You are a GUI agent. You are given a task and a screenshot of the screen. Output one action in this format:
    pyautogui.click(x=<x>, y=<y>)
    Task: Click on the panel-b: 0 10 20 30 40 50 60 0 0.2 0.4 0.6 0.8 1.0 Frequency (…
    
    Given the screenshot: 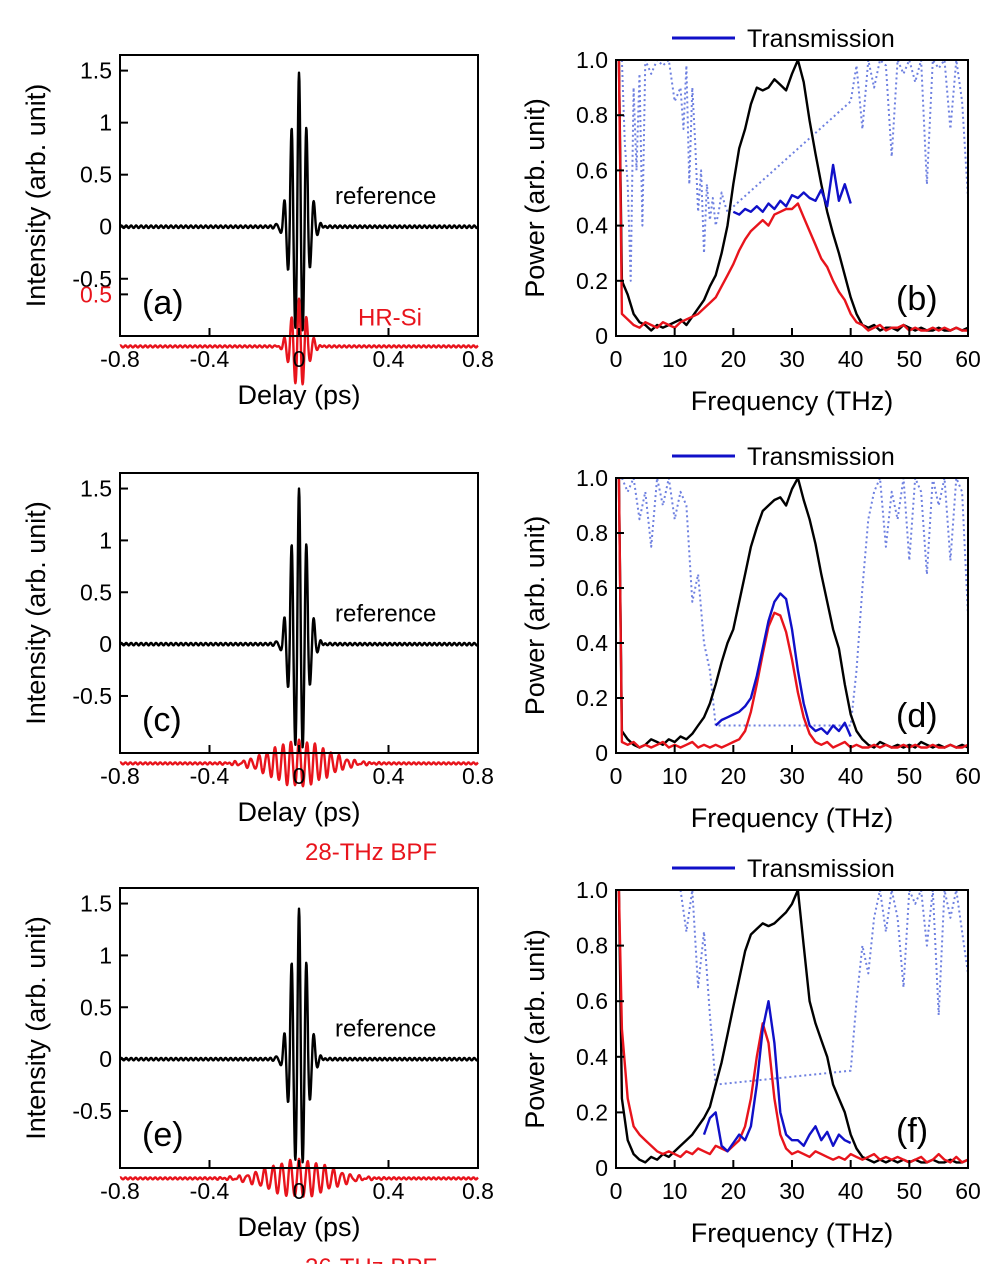 What is the action you would take?
    pyautogui.click(x=750, y=220)
    